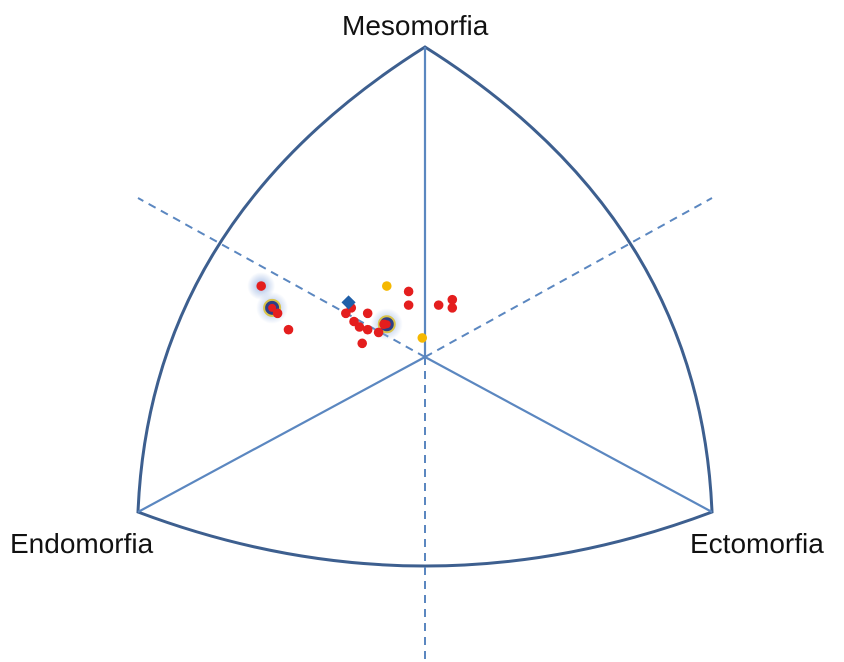 The height and width of the screenshot is (662, 844). What do you see at coordinates (568, 277) in the screenshot?
I see `dashed-axis-right` at bounding box center [568, 277].